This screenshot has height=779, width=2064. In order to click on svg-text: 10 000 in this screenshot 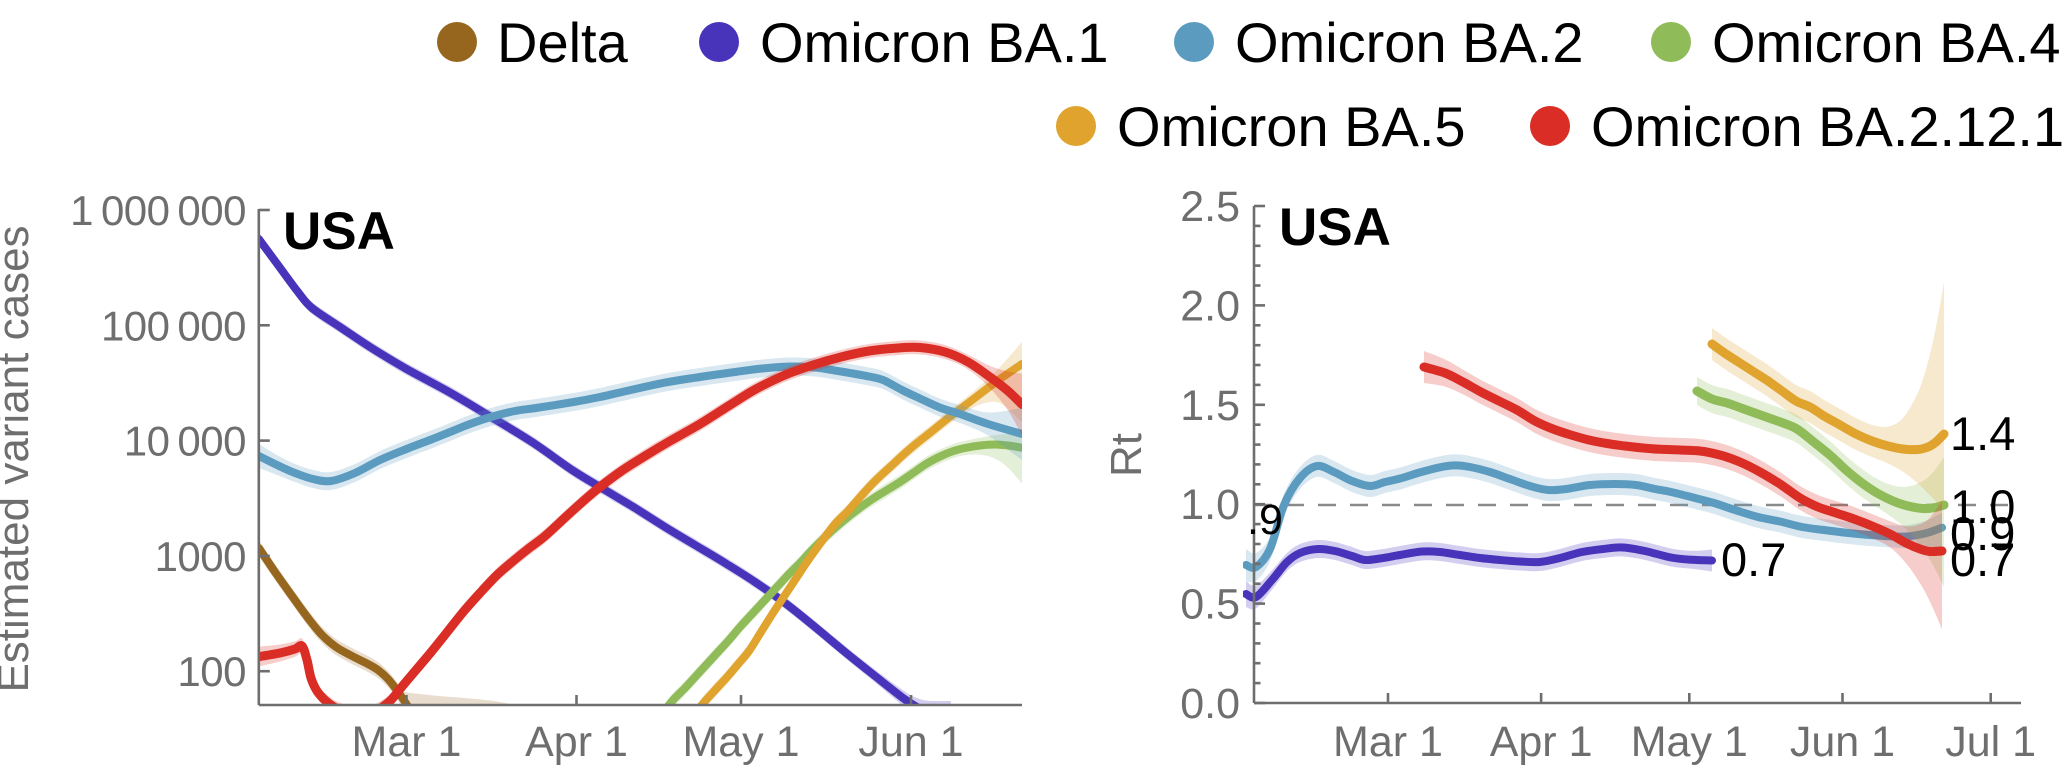, I will do `click(185, 441)`.